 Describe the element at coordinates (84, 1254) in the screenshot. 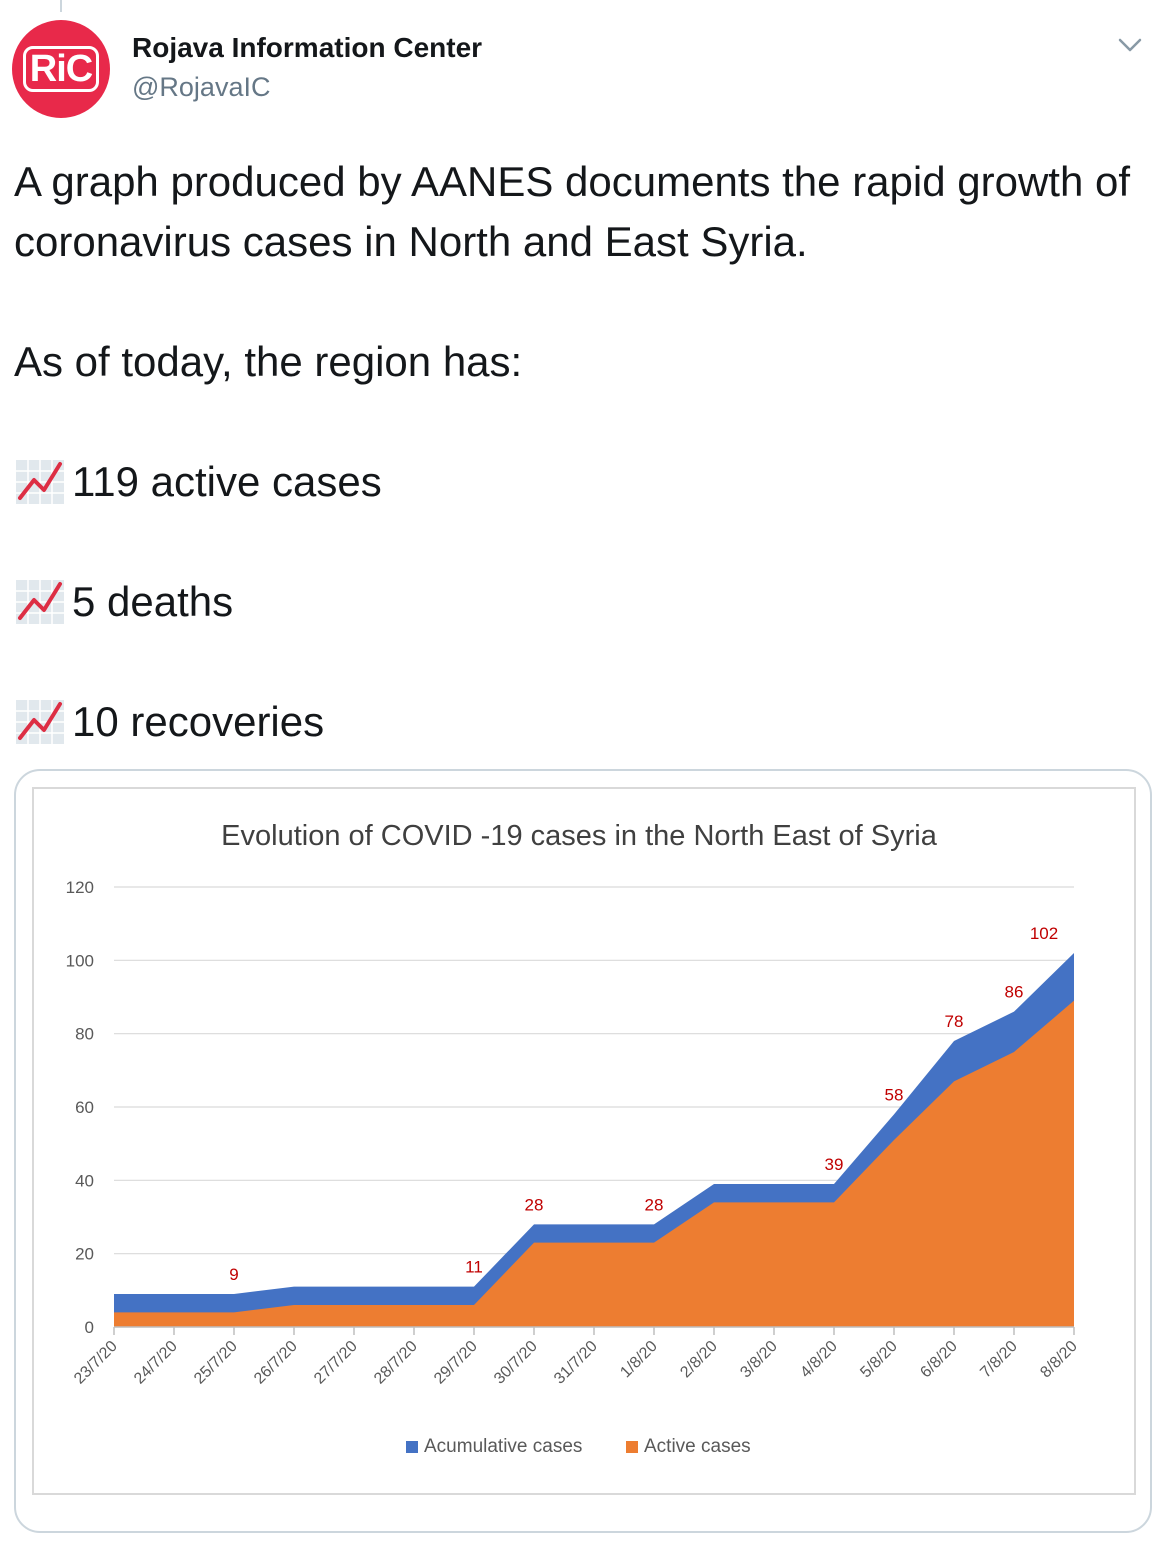

I see `y-tick-label: 20` at that location.